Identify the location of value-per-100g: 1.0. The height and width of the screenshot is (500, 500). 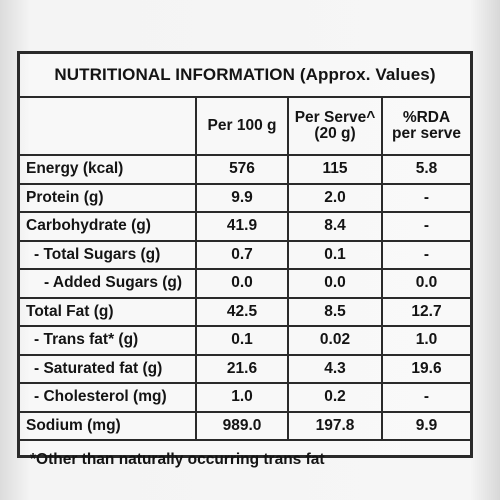
(242, 397).